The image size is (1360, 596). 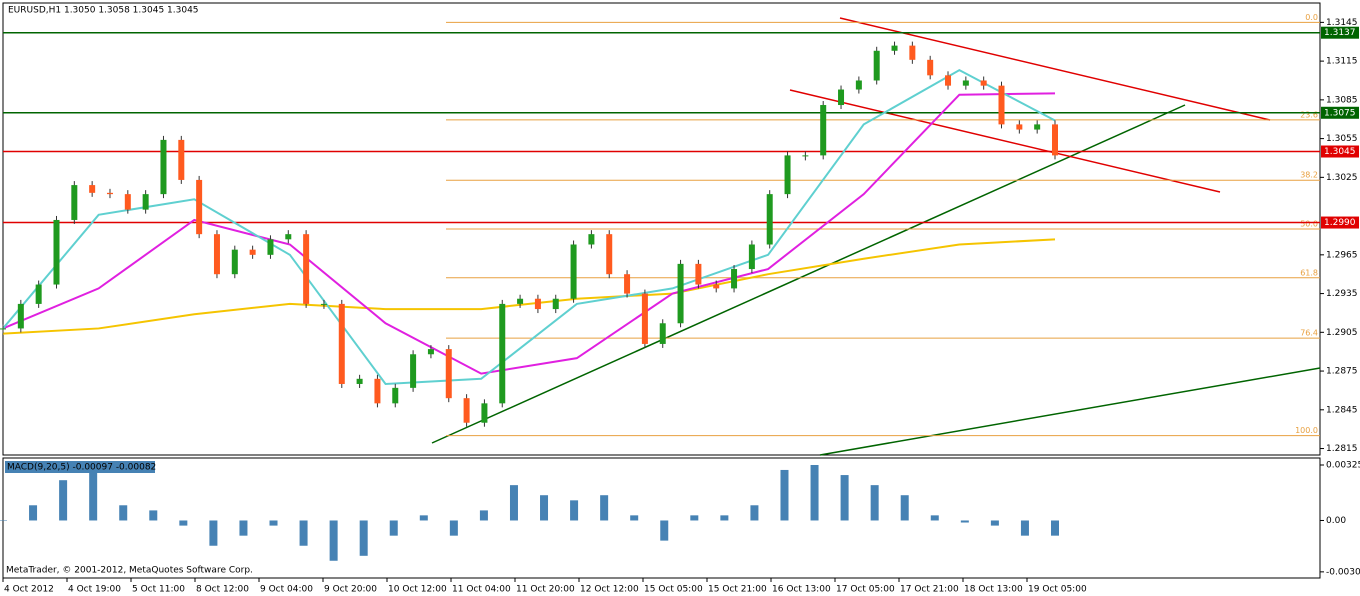 What do you see at coordinates (609, 590) in the screenshot?
I see `x-tick-label: 12 Oct 12:00` at bounding box center [609, 590].